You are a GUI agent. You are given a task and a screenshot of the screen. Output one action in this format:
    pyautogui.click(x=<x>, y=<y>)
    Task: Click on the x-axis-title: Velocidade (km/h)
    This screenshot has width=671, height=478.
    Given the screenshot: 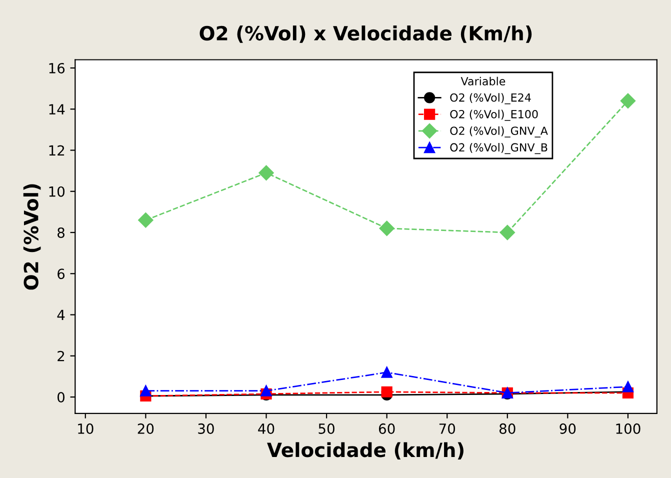 What is the action you would take?
    pyautogui.click(x=365, y=451)
    